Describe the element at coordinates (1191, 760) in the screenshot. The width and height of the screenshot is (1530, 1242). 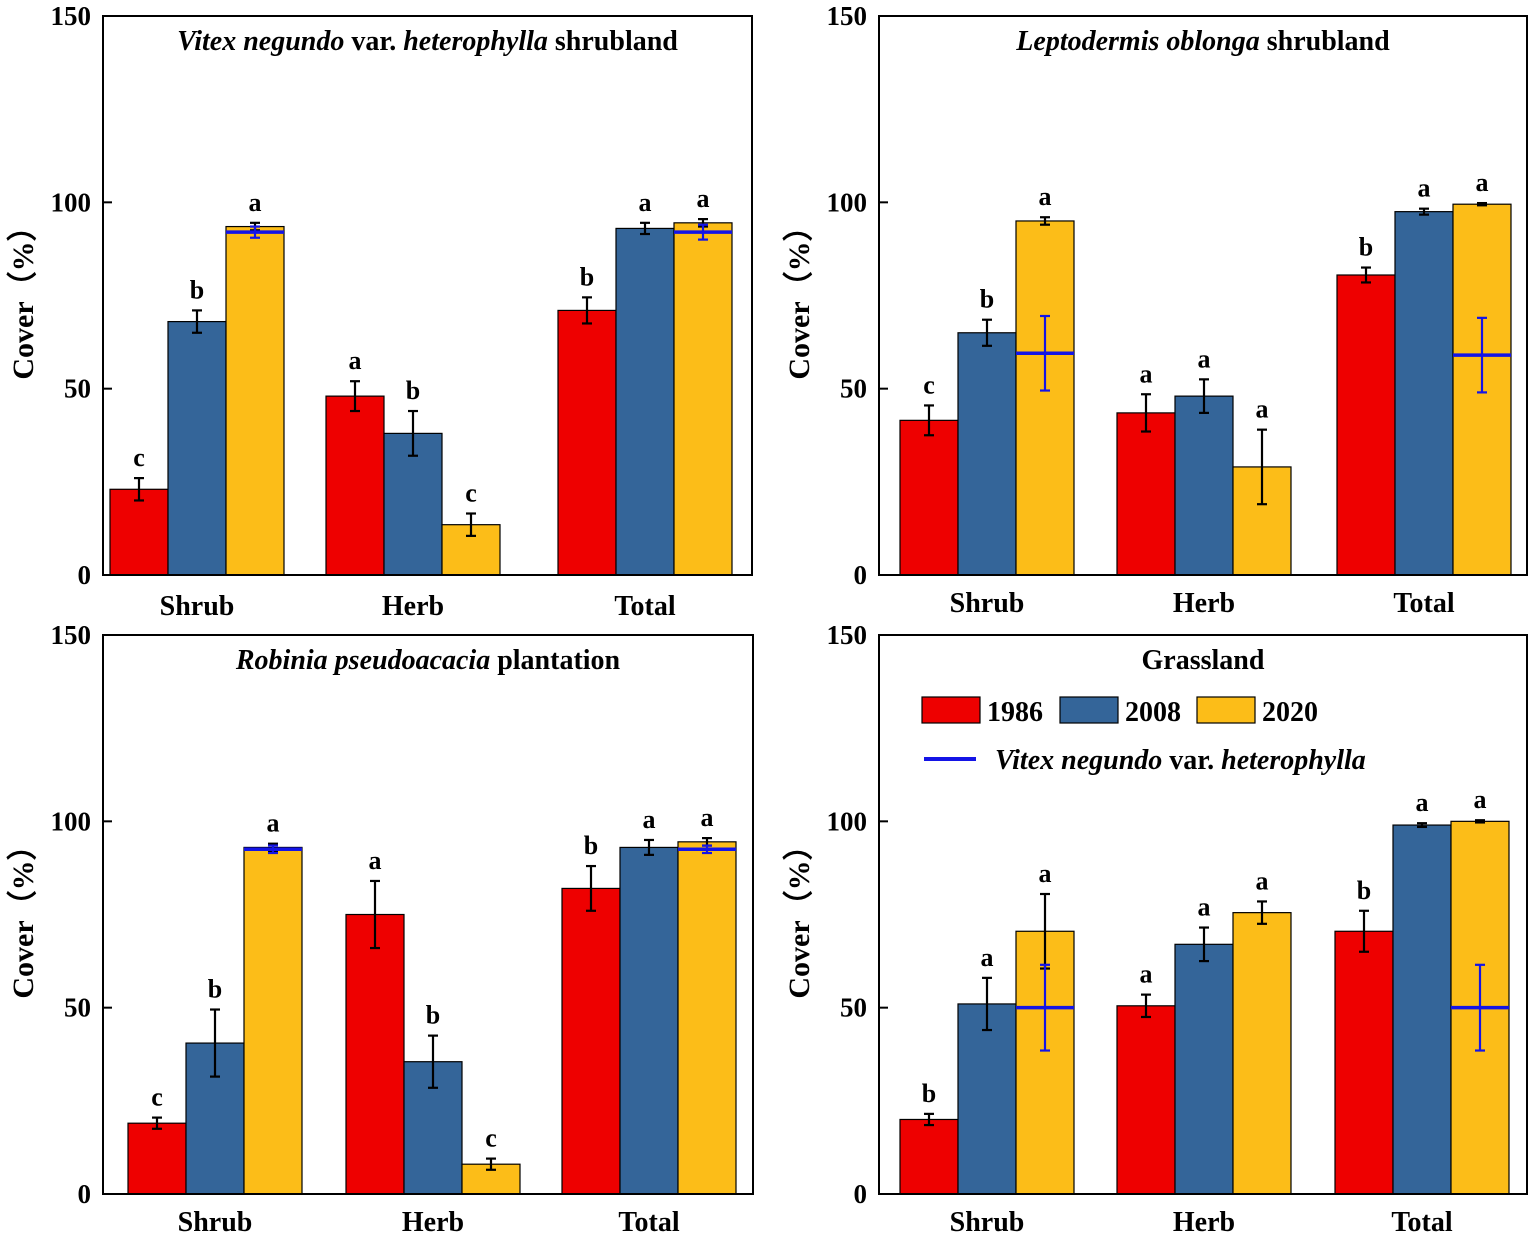
I see `text-part: var.` at that location.